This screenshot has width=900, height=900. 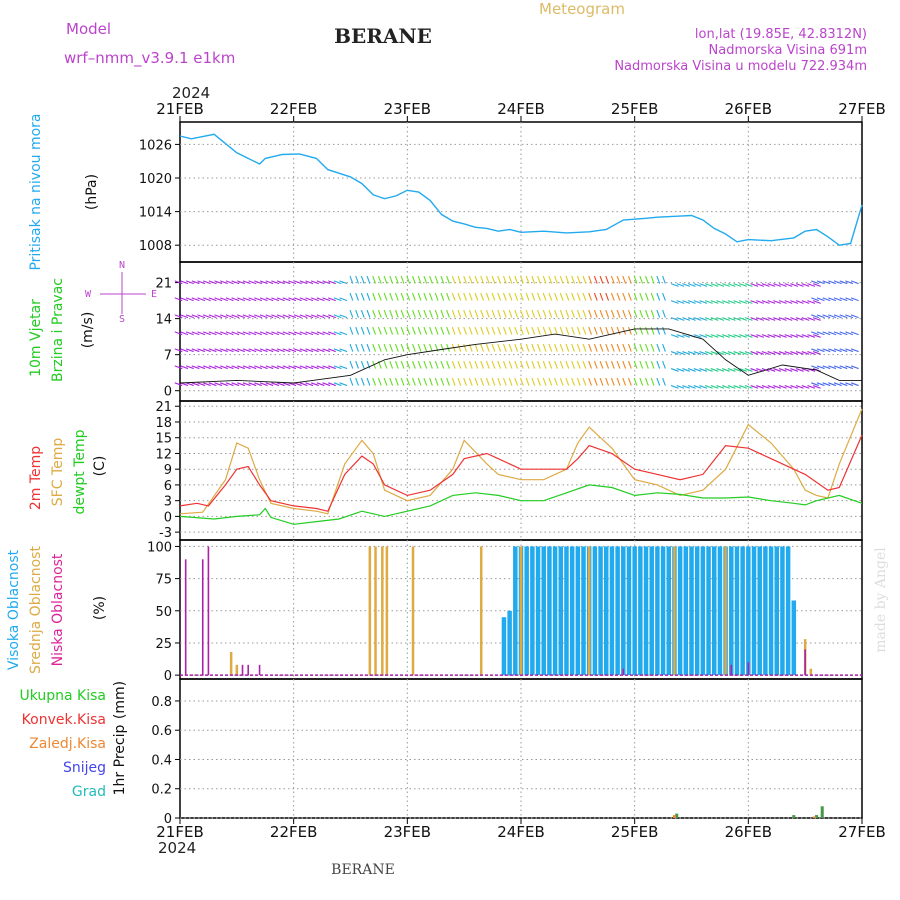 I want to click on pressure-ytick-label: 1008, so click(x=155, y=246).